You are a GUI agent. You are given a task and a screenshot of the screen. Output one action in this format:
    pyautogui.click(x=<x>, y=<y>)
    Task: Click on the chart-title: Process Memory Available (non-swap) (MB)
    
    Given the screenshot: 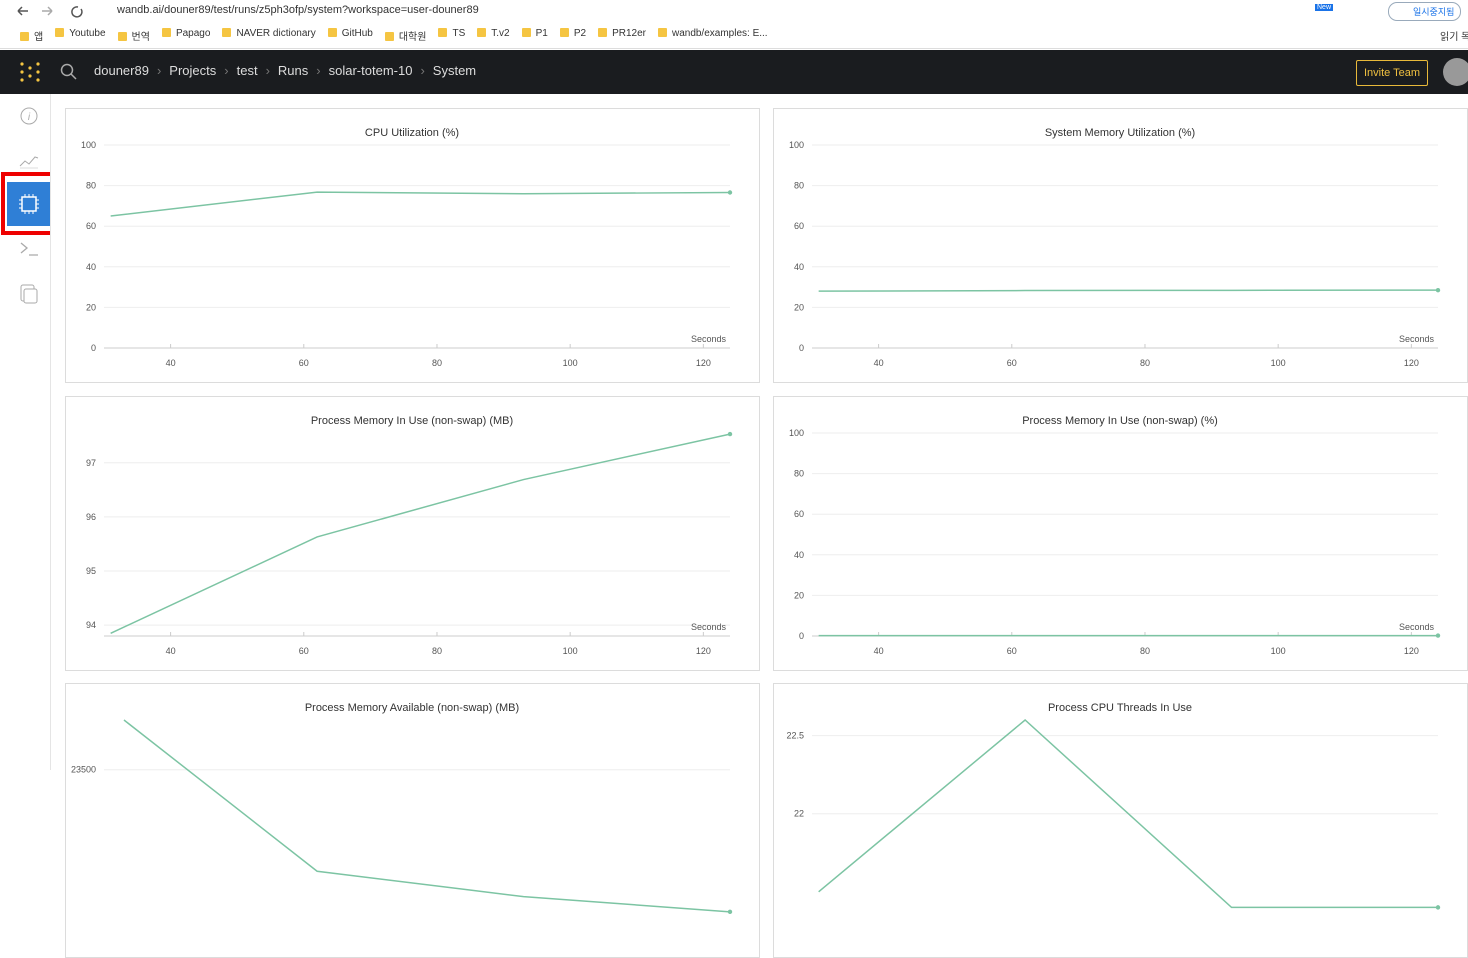 What is the action you would take?
    pyautogui.click(x=412, y=708)
    